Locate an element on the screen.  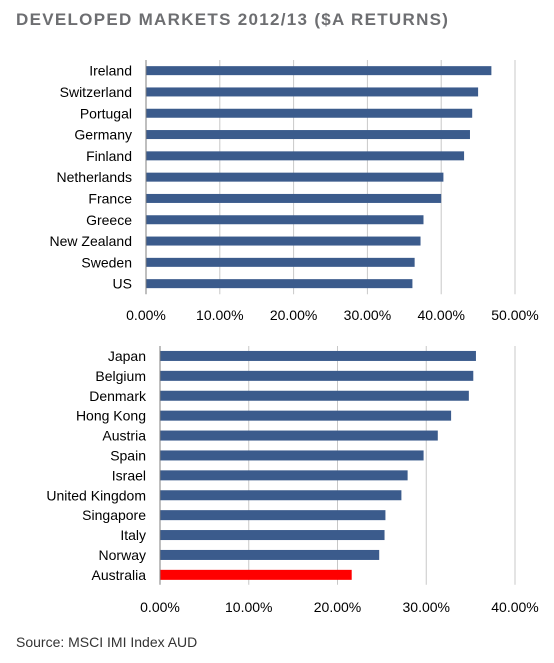
category-label: Germany is located at coordinates (103, 135).